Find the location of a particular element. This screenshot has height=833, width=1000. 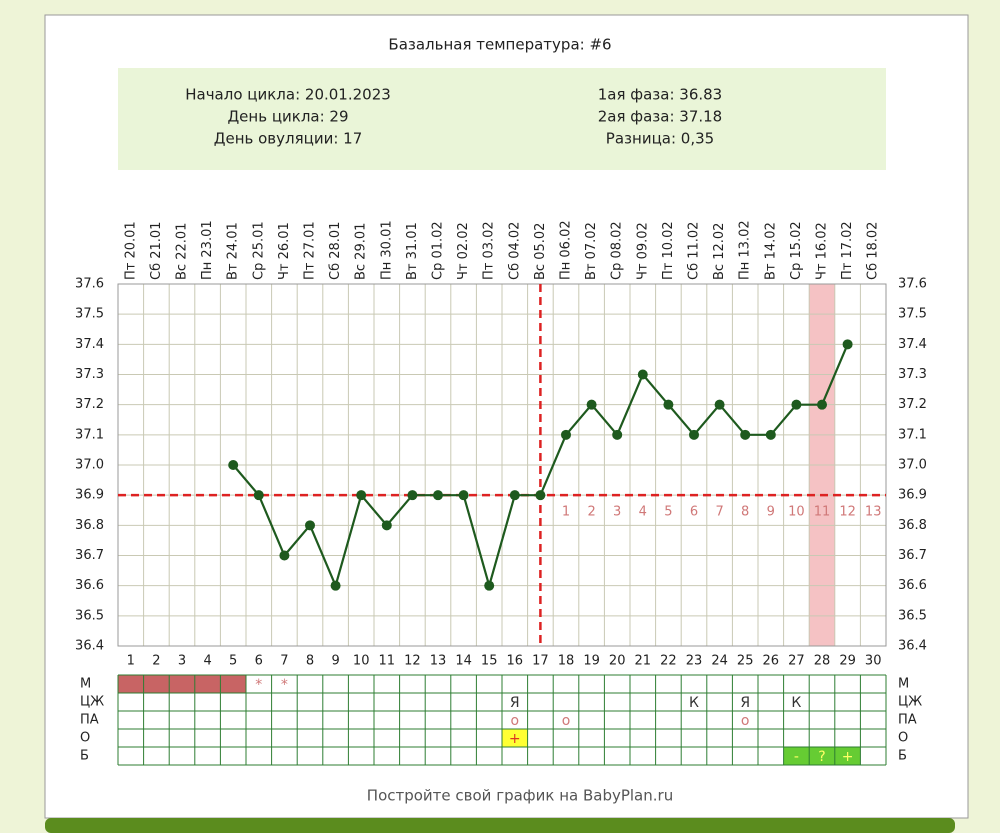

y-tick-label-right: 37.3 is located at coordinates (912, 374).